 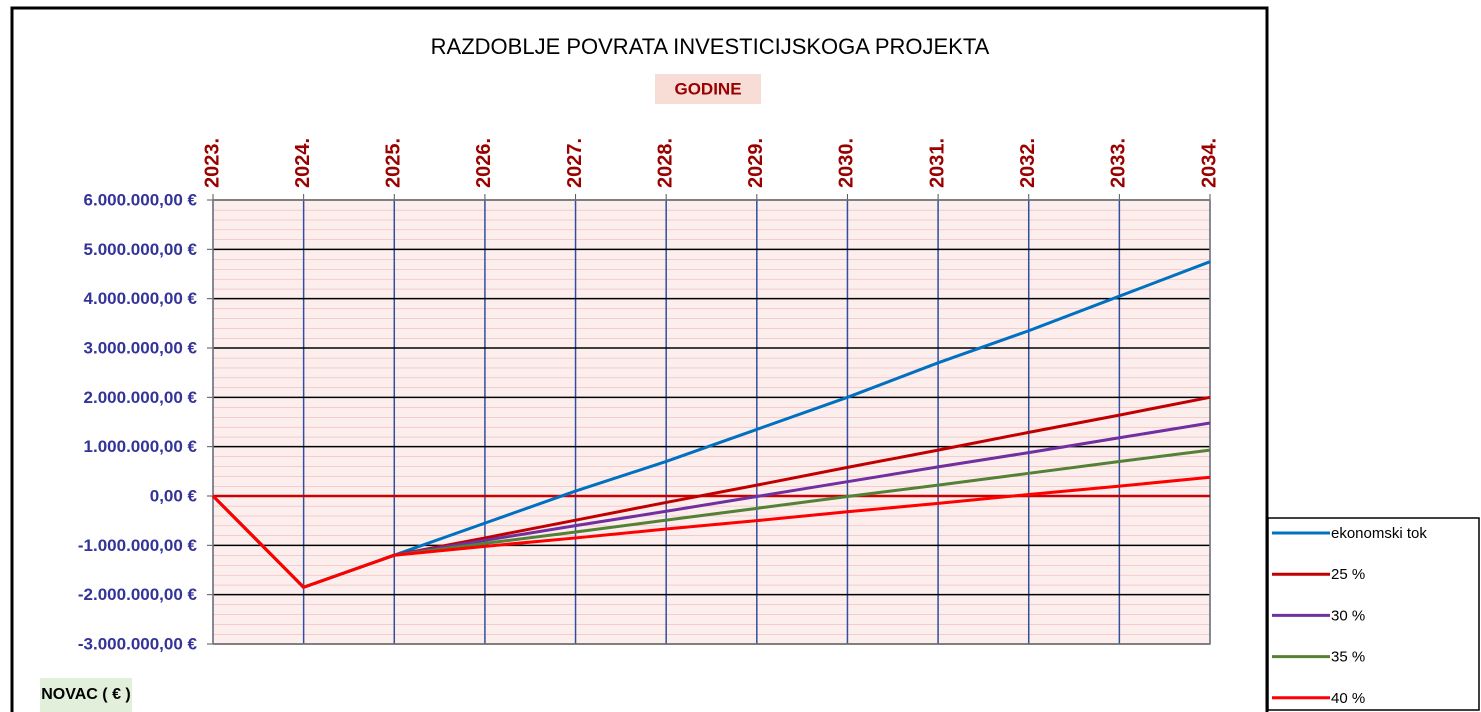 What do you see at coordinates (141, 249) in the screenshot?
I see `y-tick-label: 5.000.000,00 €` at bounding box center [141, 249].